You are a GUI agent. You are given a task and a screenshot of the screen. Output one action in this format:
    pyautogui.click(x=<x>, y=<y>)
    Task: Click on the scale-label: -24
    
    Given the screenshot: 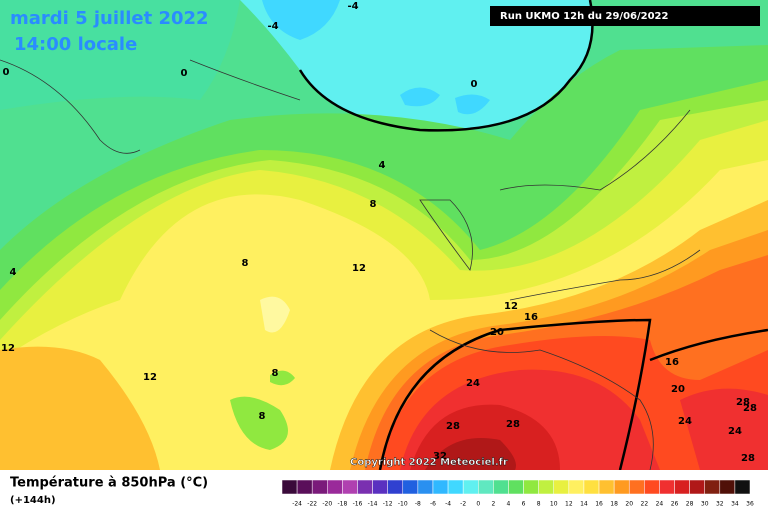 What is the action you would take?
    pyautogui.click(x=297, y=504)
    